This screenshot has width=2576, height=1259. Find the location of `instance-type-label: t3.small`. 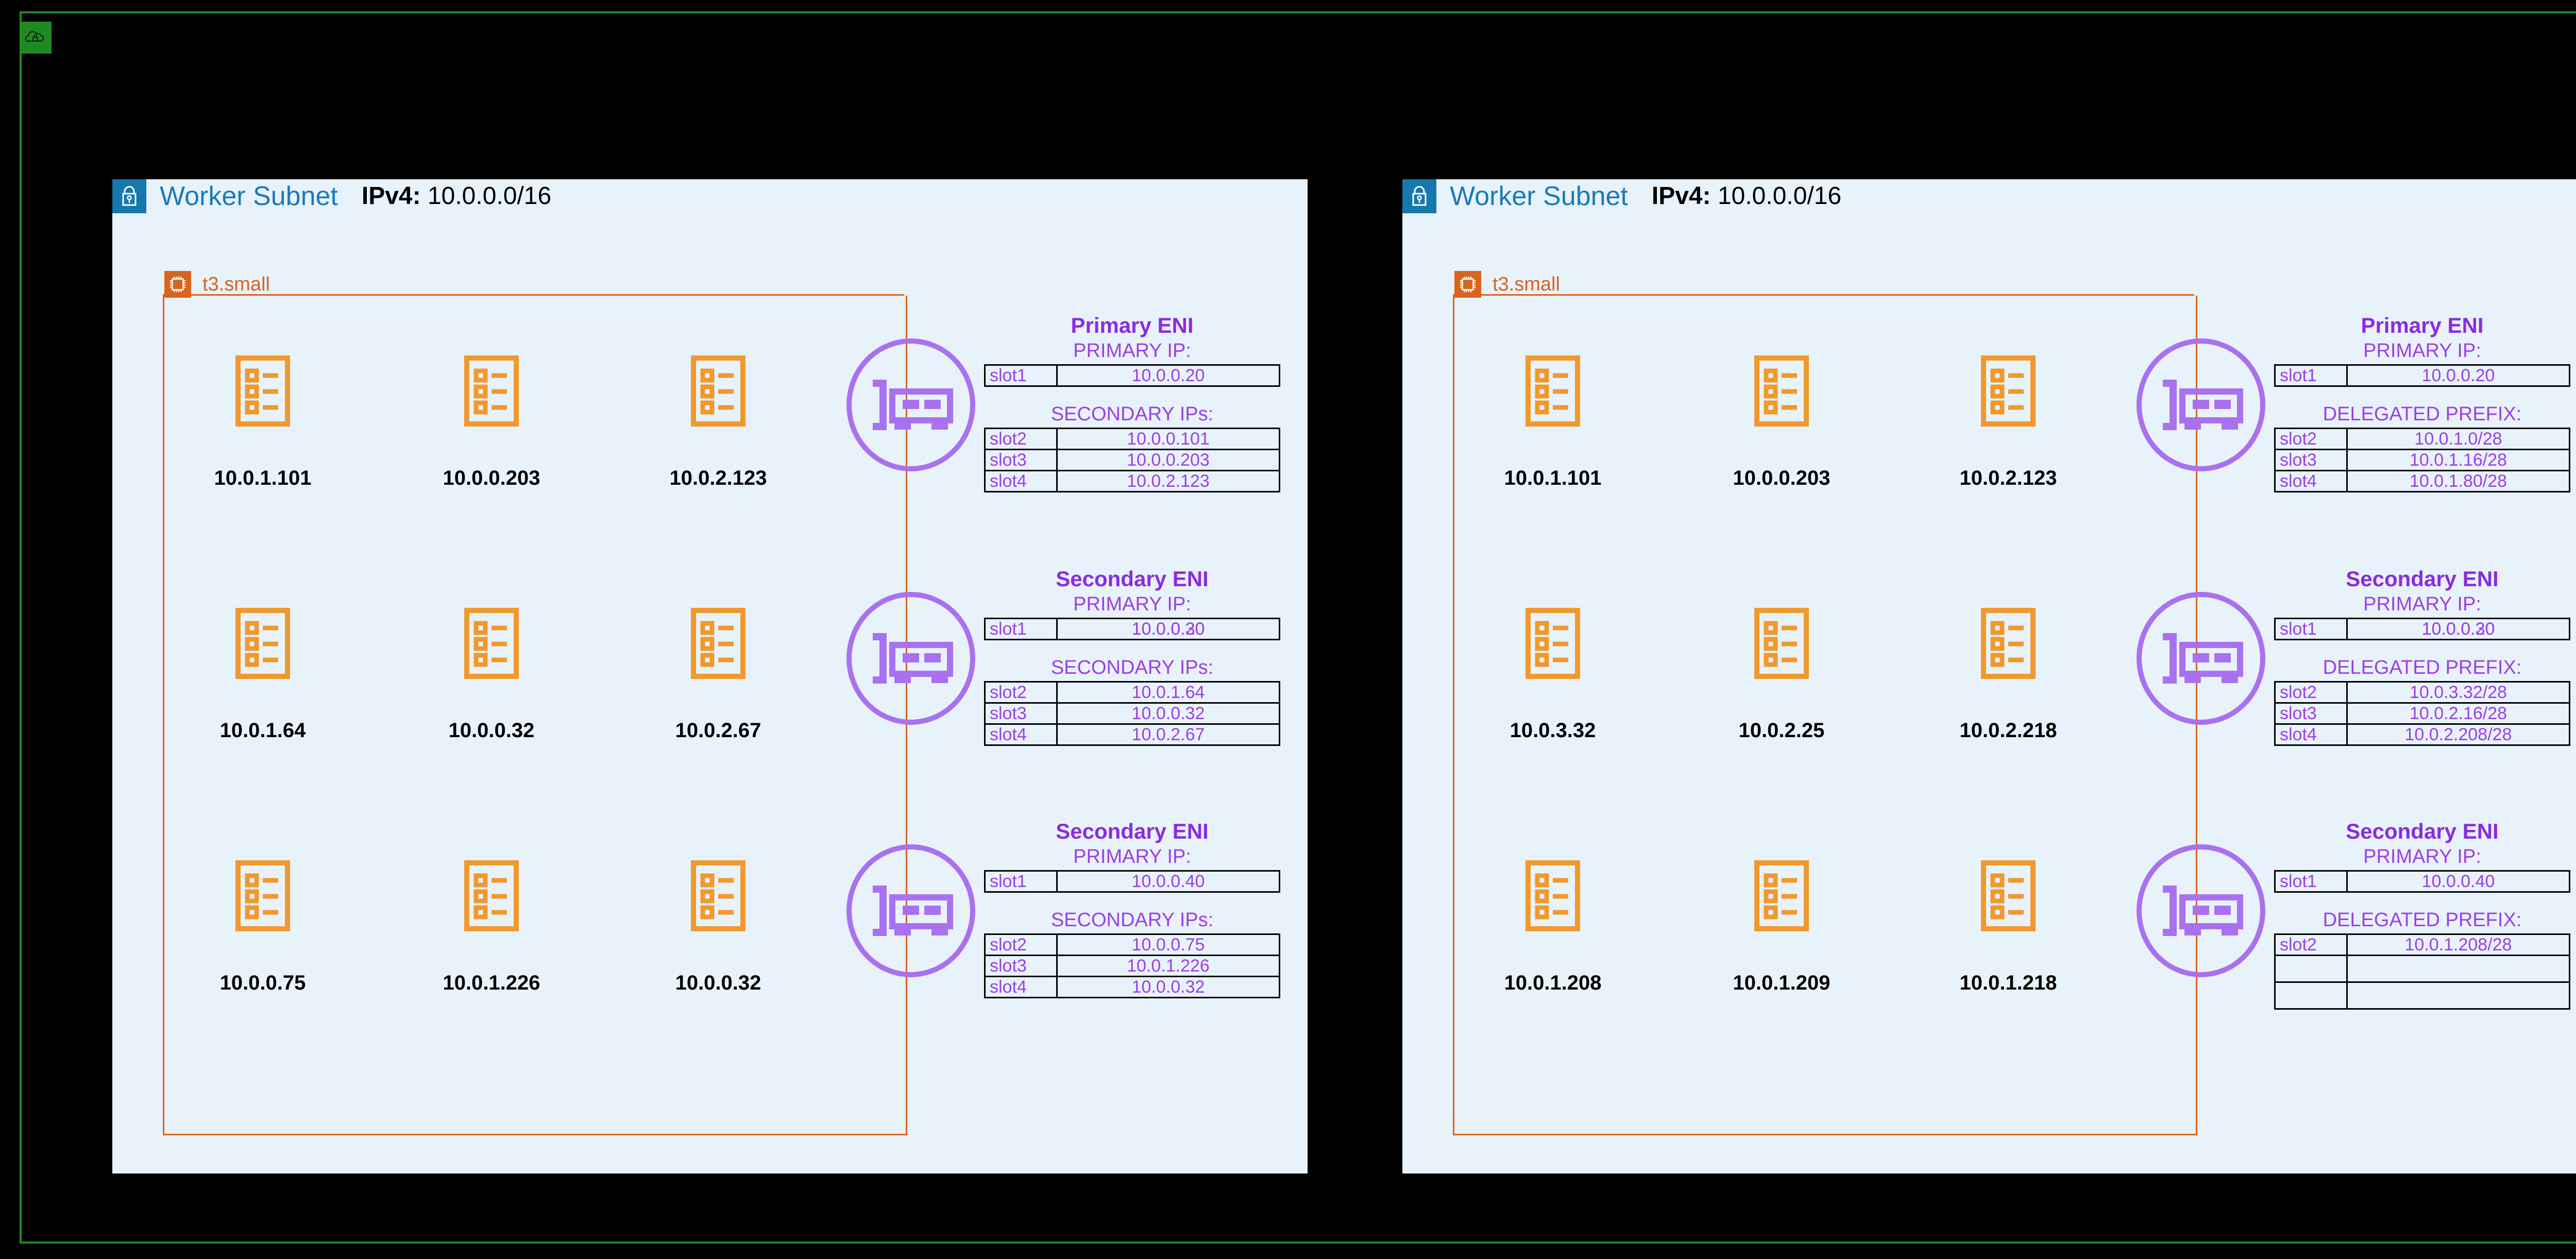

instance-type-label: t3.small is located at coordinates (1527, 284).